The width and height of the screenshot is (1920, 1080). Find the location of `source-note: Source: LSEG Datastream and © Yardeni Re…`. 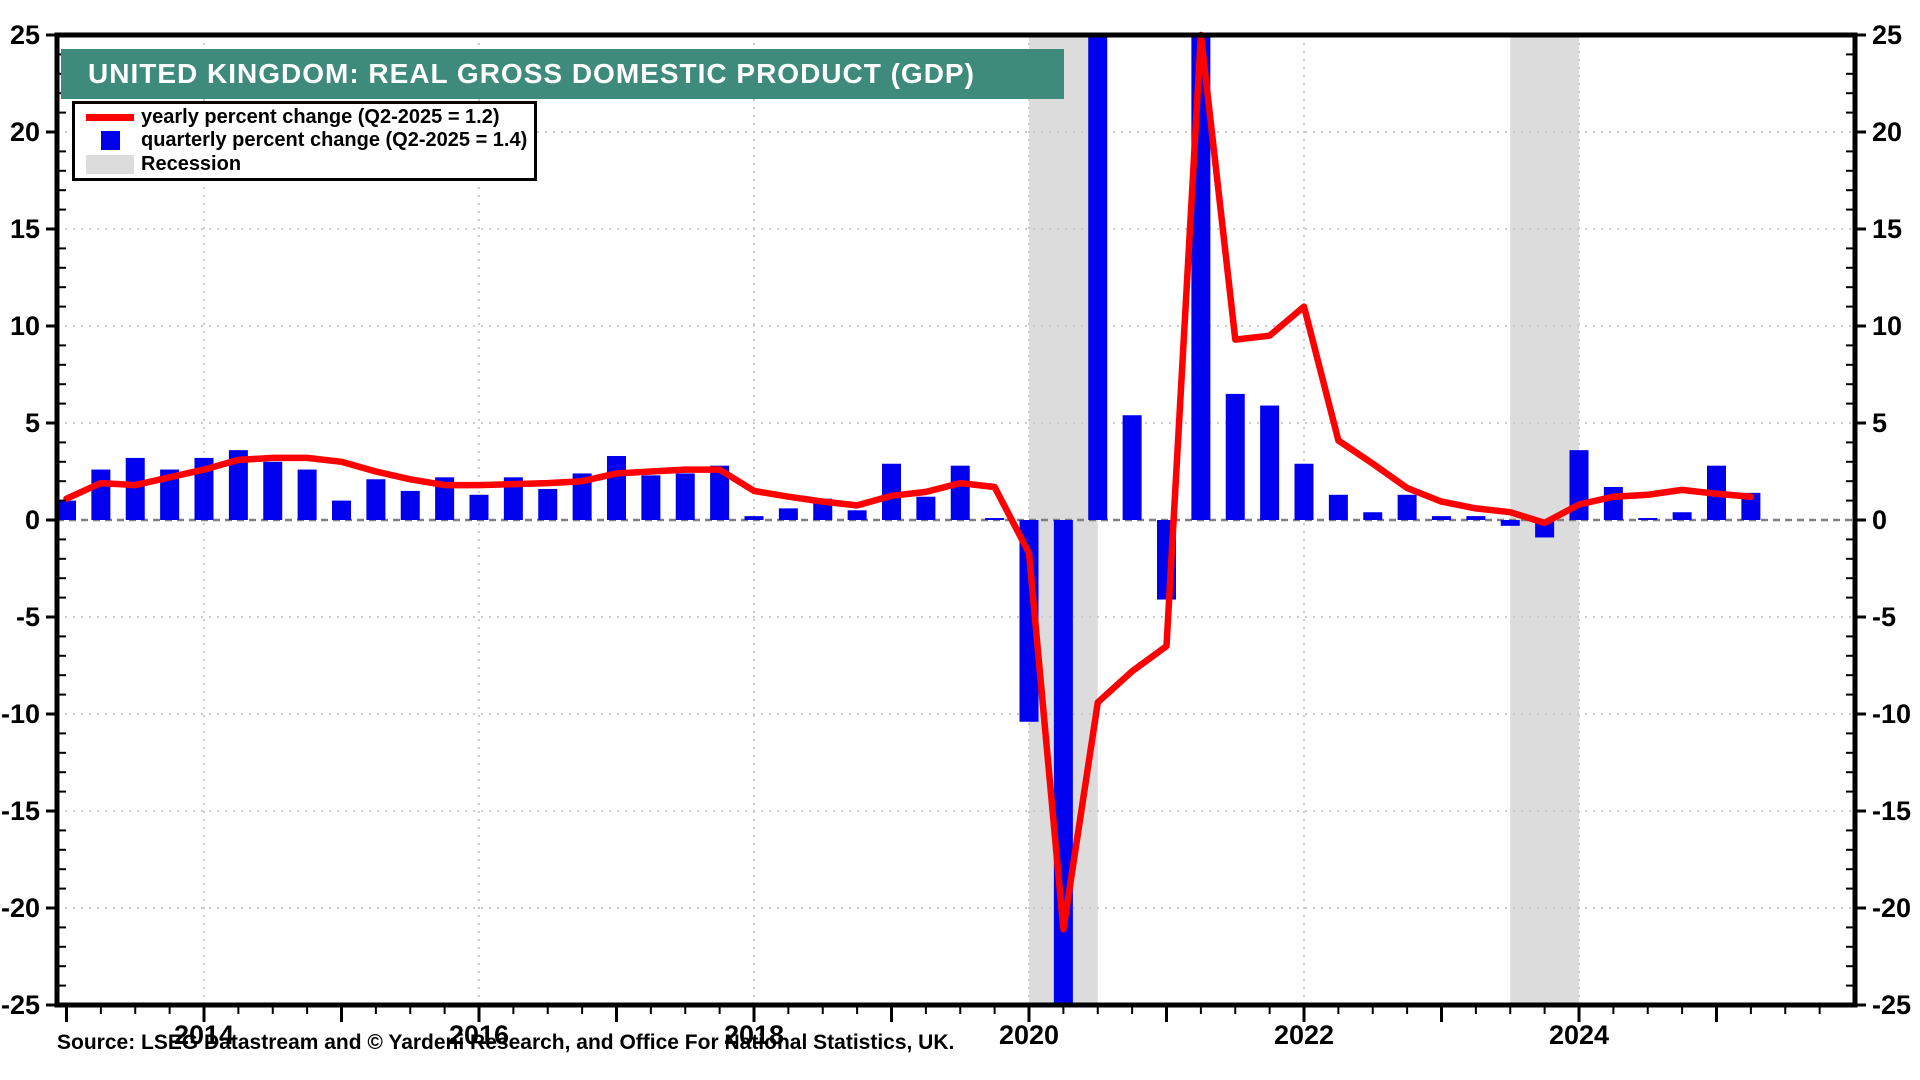

source-note: Source: LSEG Datastream and © Yardeni Re… is located at coordinates (506, 1042).